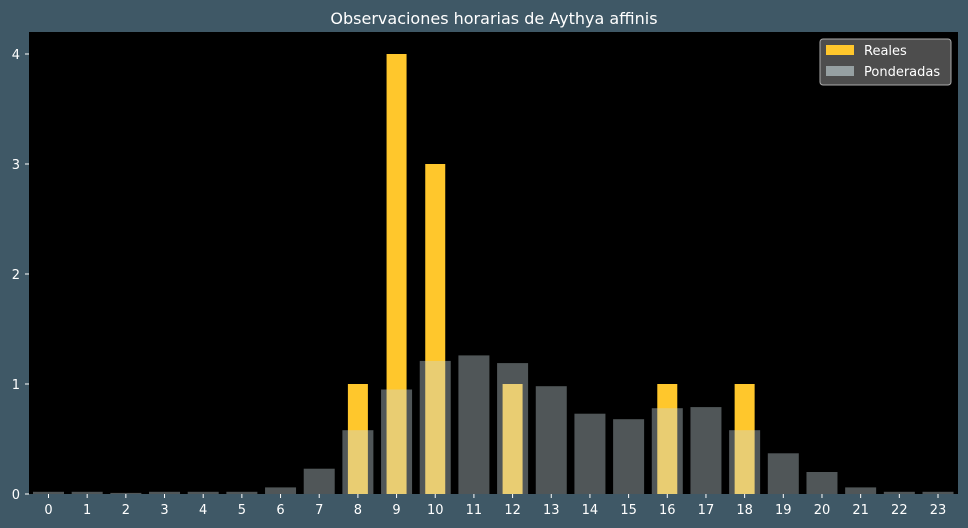 This screenshot has width=968, height=528. Describe the element at coordinates (48, 510) in the screenshot. I see `x-tick-label: 0` at that location.